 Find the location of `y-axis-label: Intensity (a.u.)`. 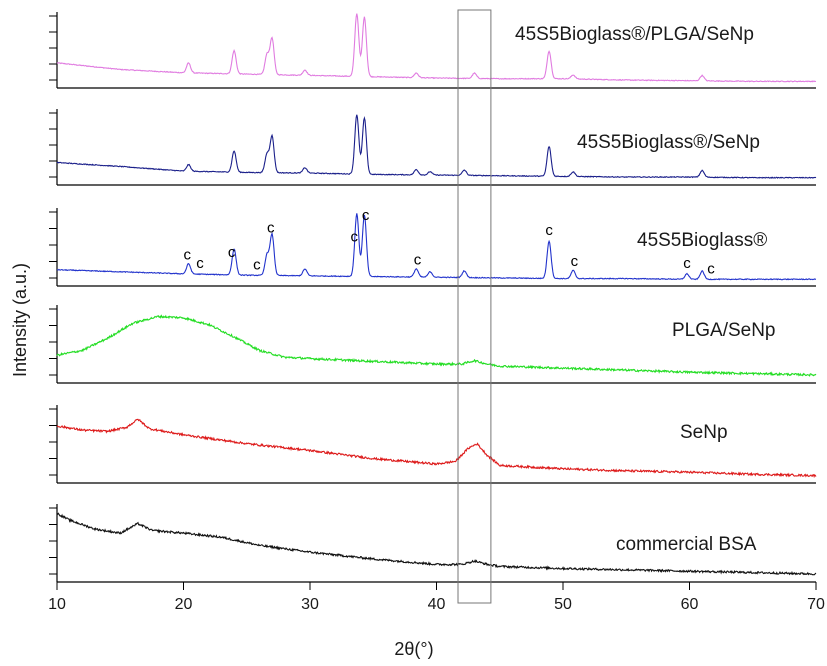

y-axis-label: Intensity (a.u.) is located at coordinates (20, 320).